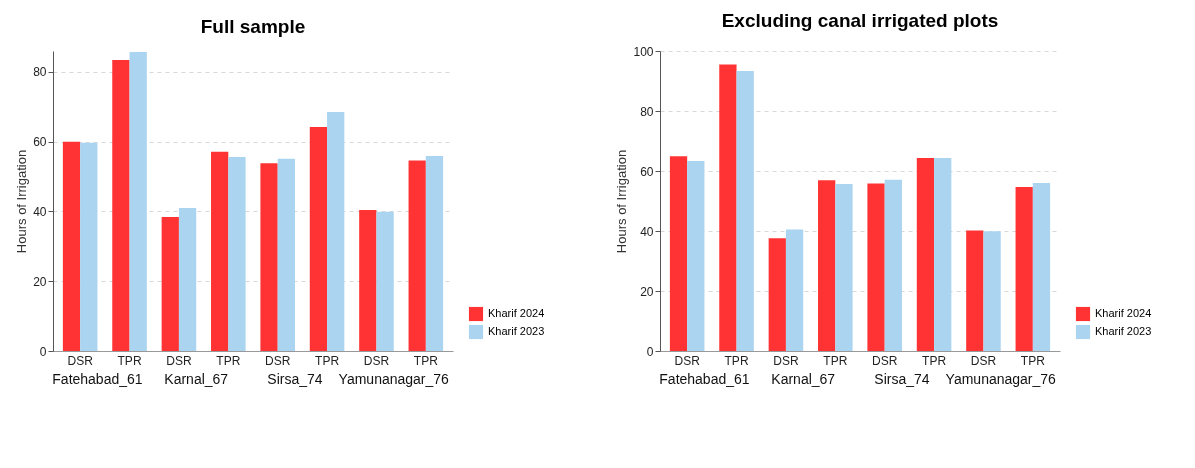 The image size is (1195, 468). I want to click on chart-title: Full sample, so click(253, 26).